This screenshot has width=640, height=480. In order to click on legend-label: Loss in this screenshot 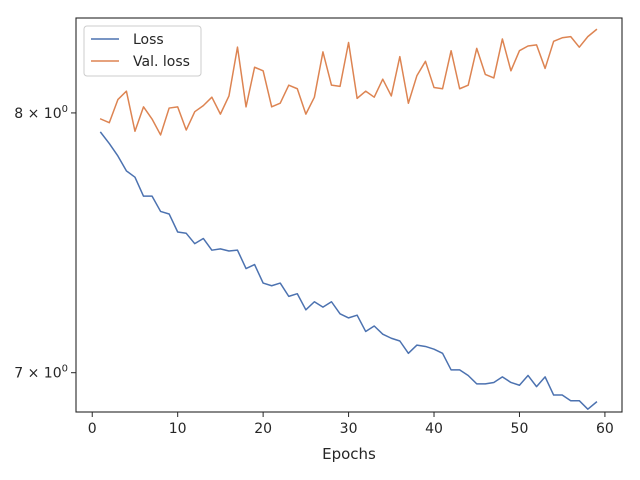, I will do `click(148, 40)`.